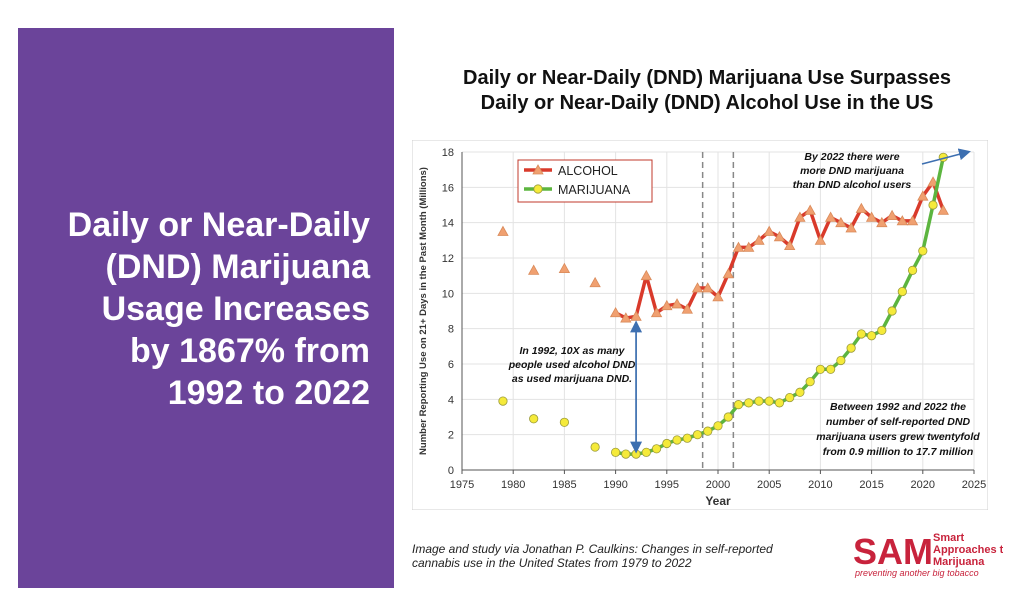 The image size is (1013, 615). I want to click on y-tick-label: 2, so click(451, 436).